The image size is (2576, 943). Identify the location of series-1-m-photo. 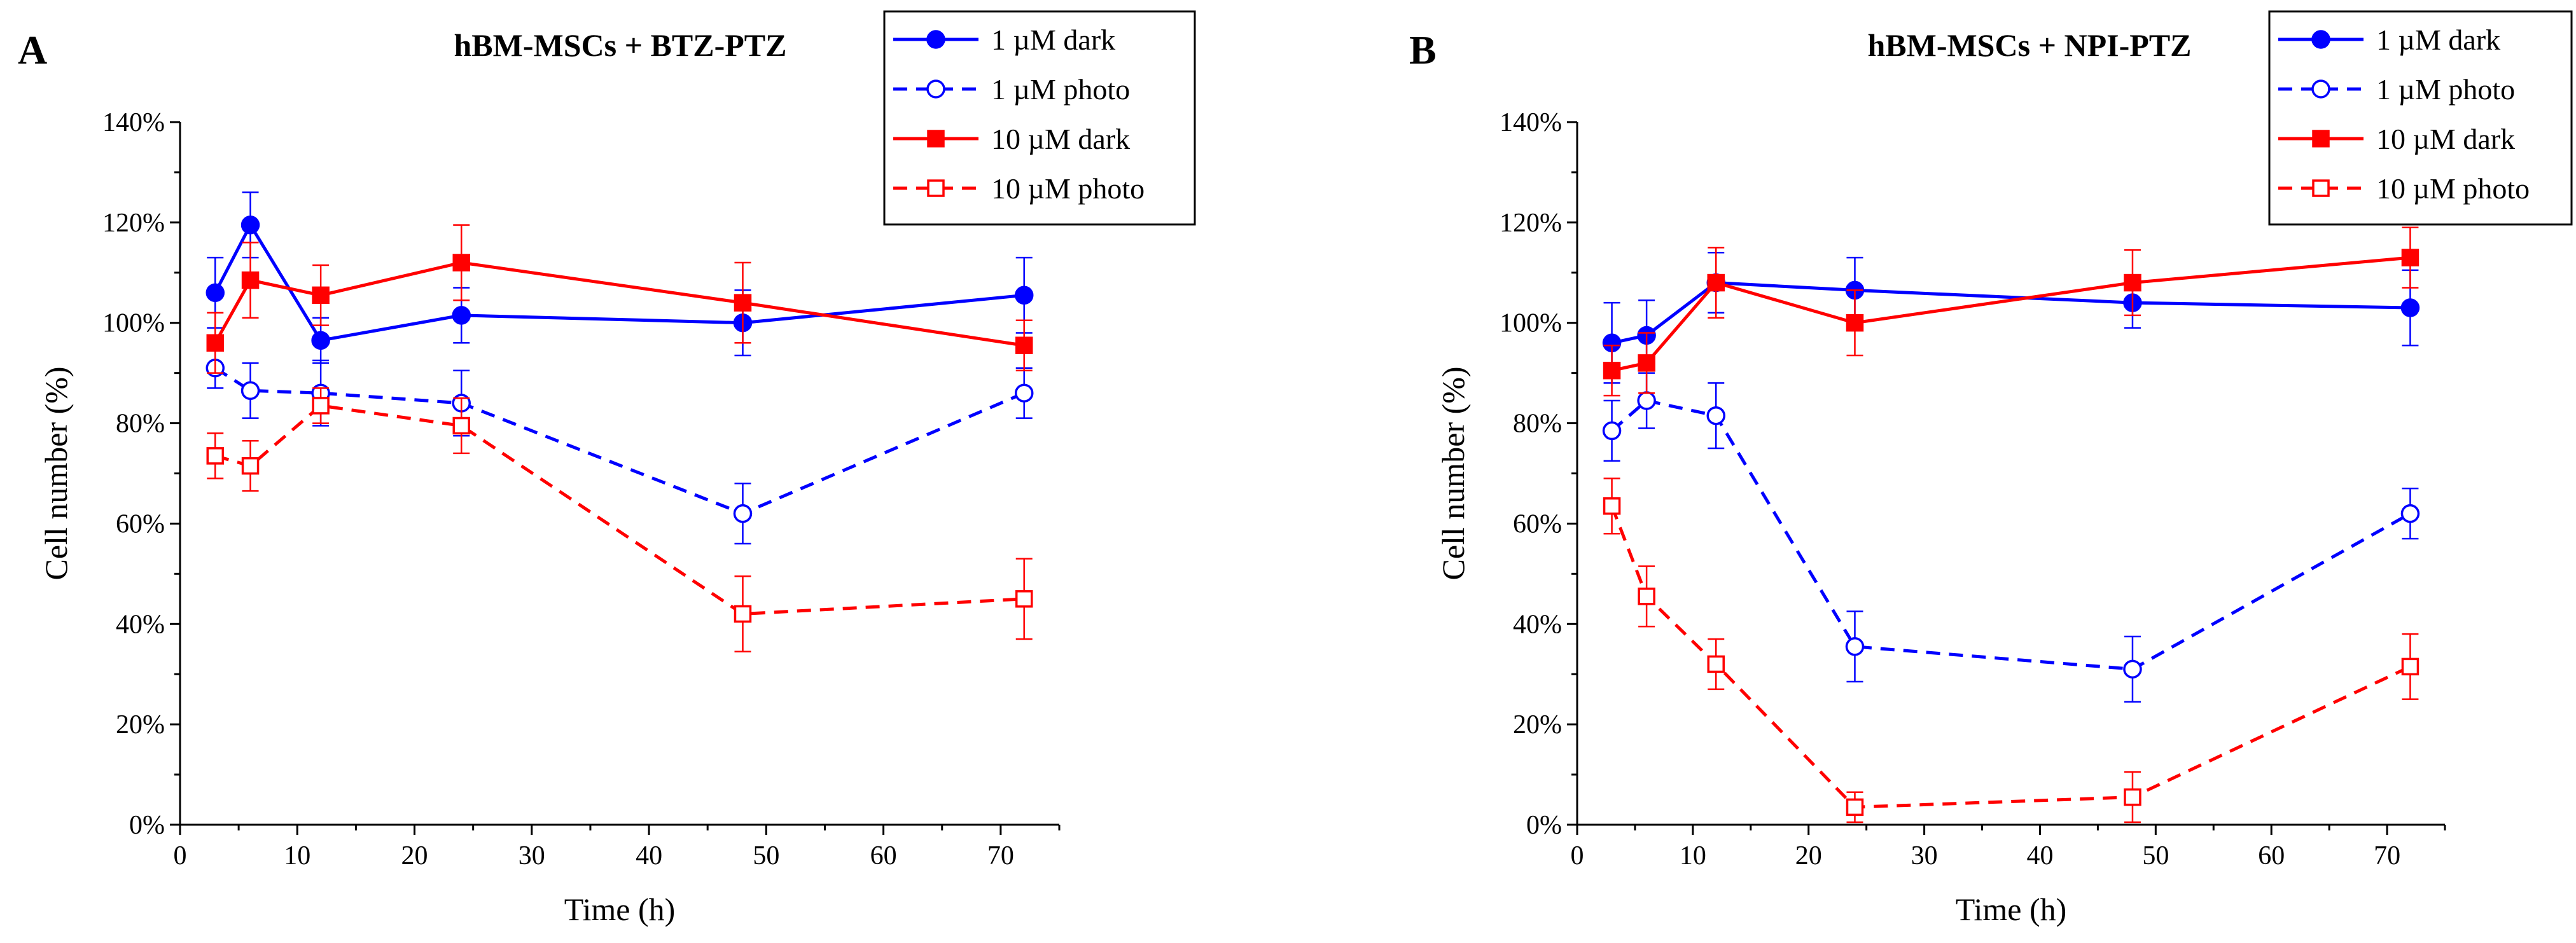
(2011, 537).